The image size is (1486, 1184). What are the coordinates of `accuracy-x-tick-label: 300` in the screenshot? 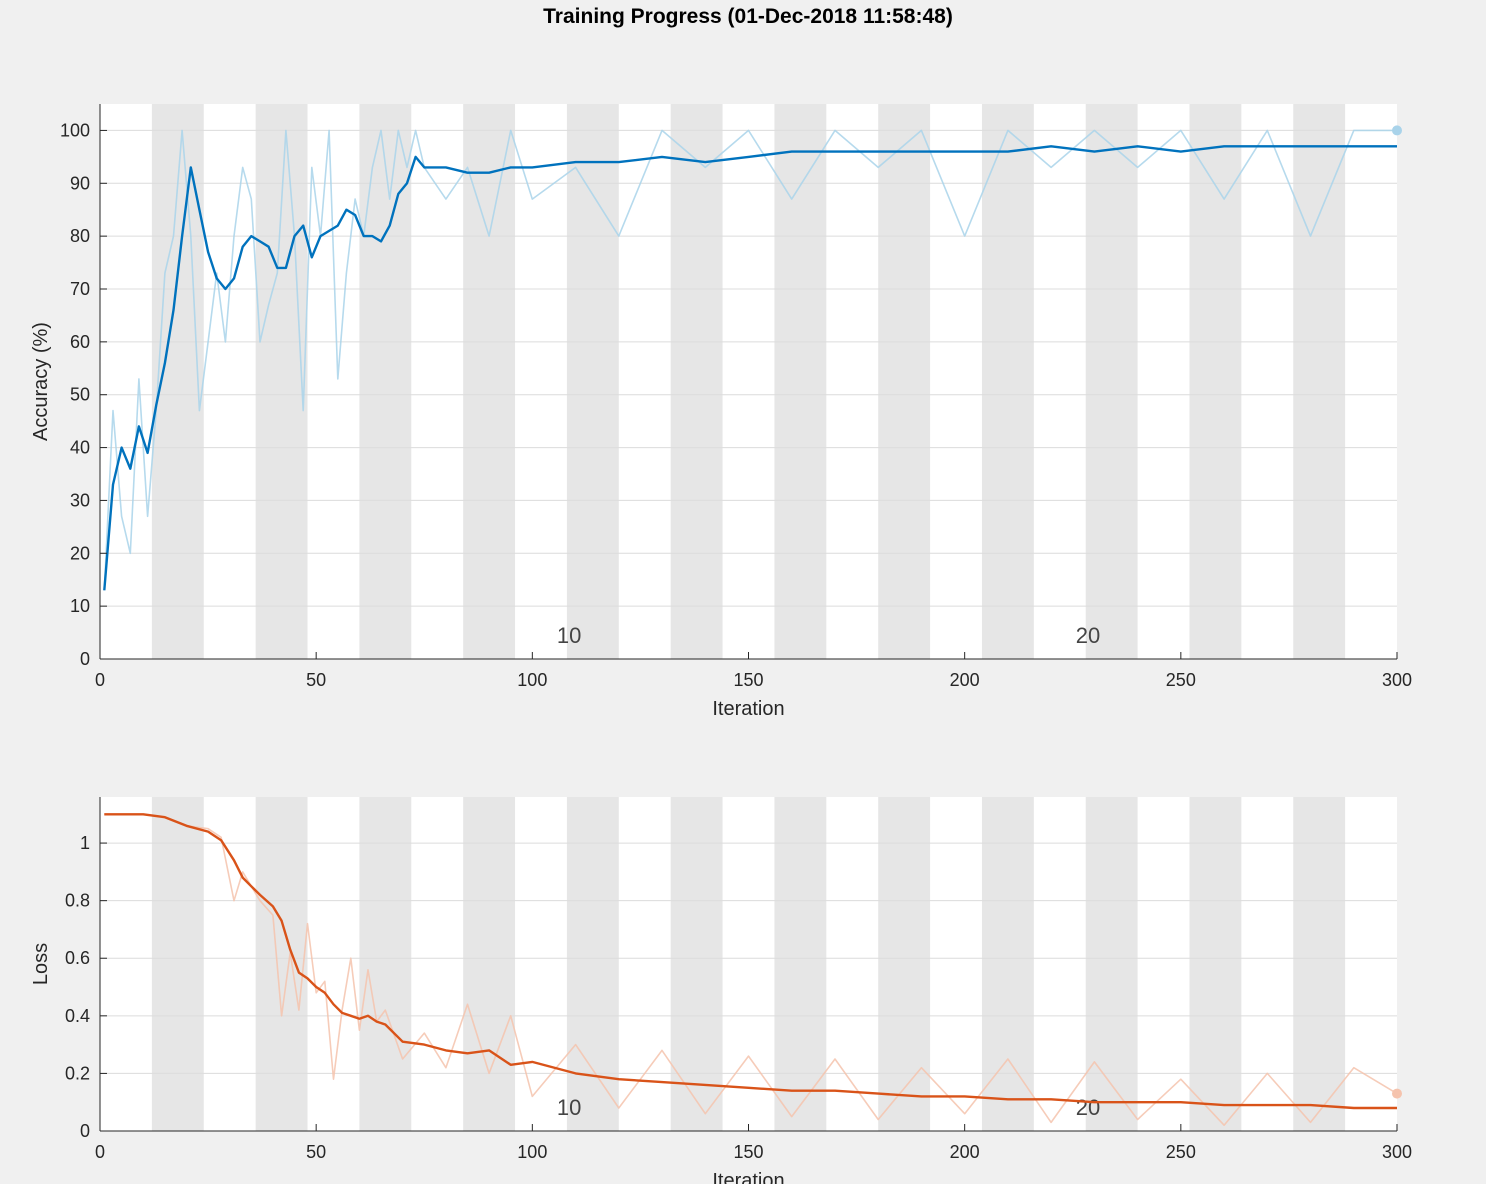 It's located at (1397, 680).